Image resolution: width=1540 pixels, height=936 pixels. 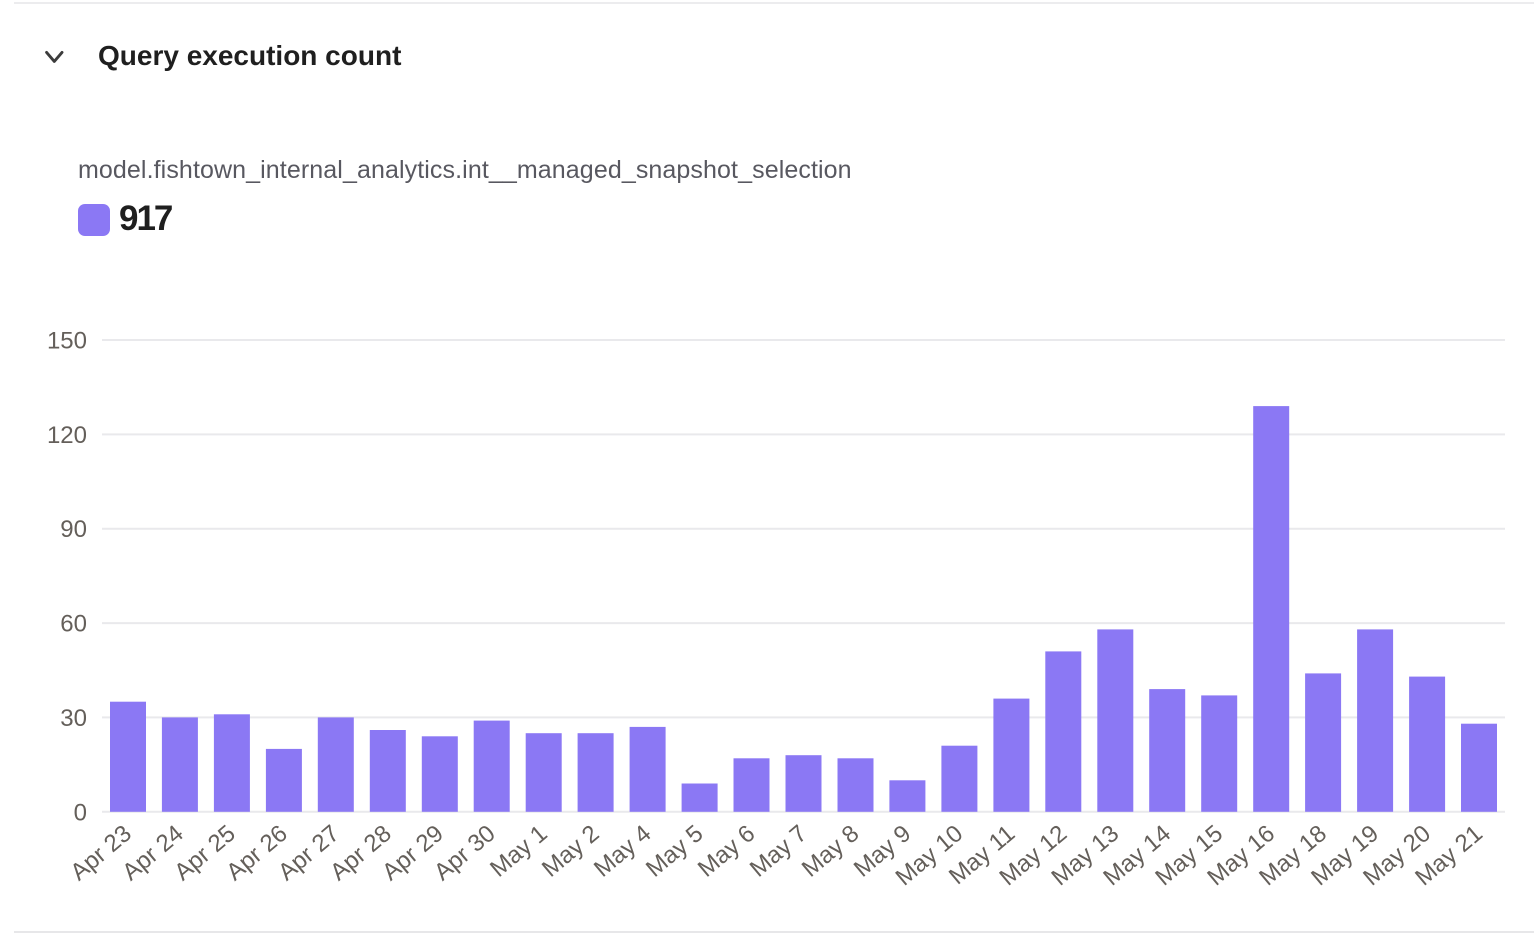 I want to click on svg-text: 120, so click(x=67, y=435).